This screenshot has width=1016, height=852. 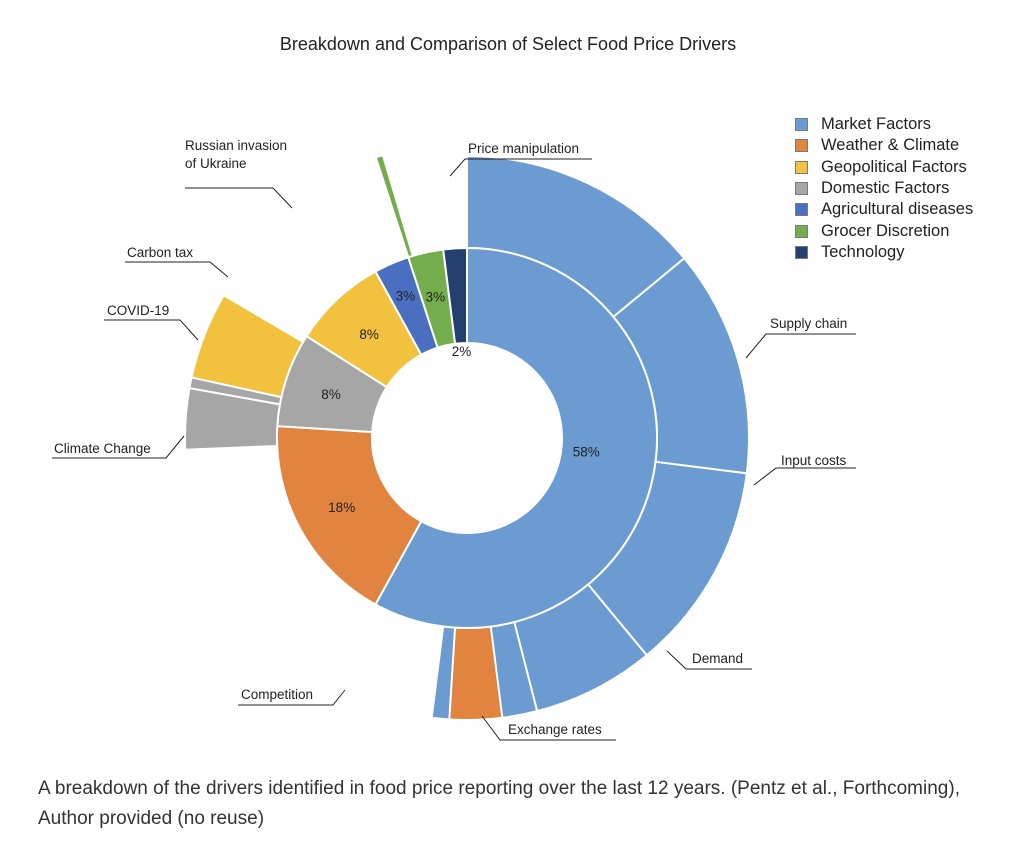 I want to click on legend-label-market-factors: Market Factors, so click(x=876, y=124).